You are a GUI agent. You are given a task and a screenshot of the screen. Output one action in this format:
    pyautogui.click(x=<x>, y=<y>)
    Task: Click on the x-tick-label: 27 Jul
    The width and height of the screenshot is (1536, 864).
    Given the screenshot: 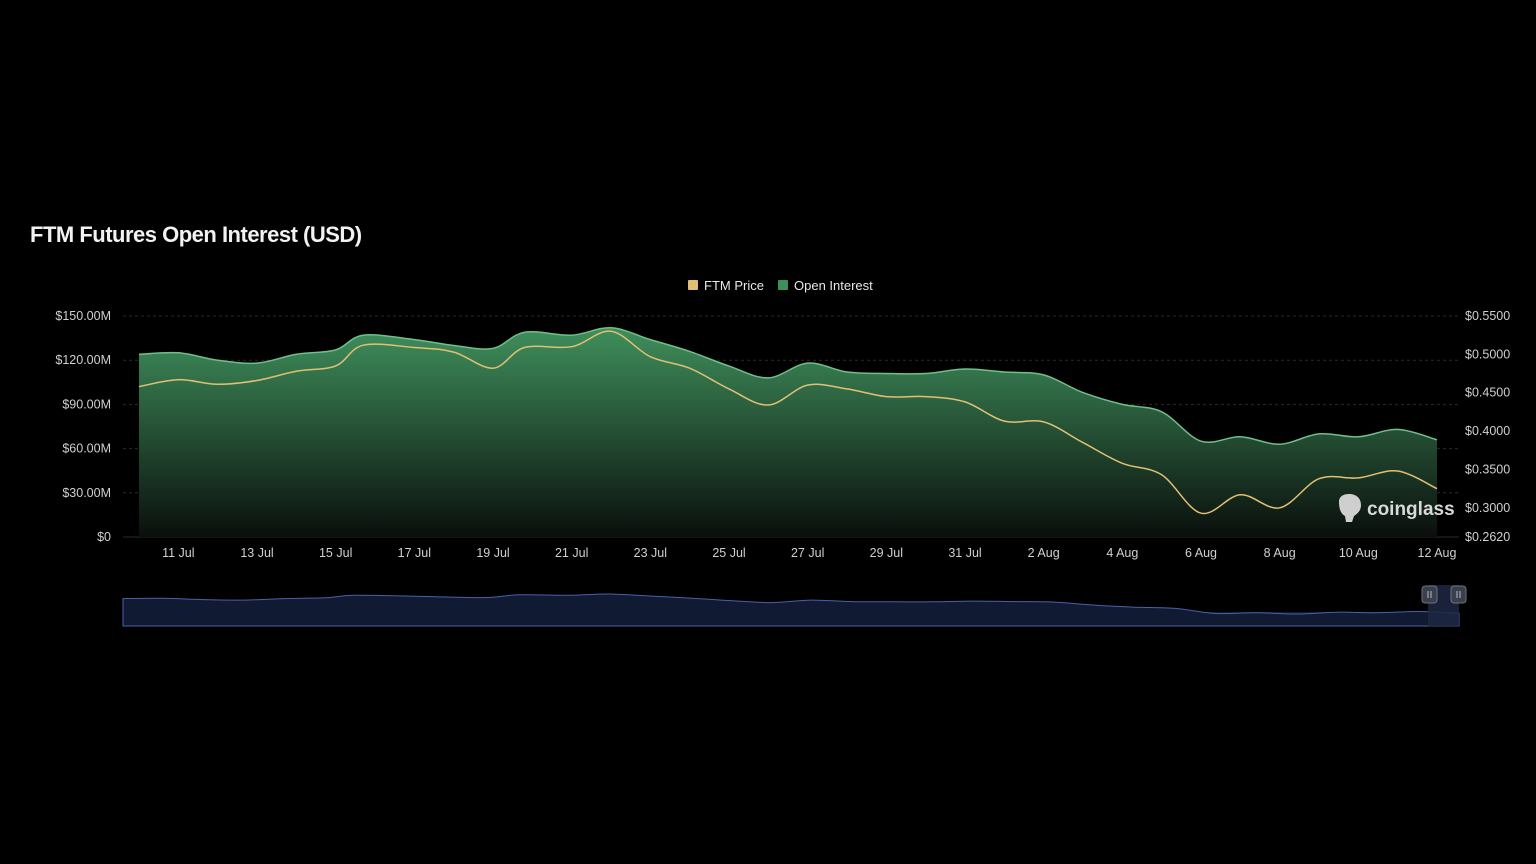 What is the action you would take?
    pyautogui.click(x=807, y=553)
    